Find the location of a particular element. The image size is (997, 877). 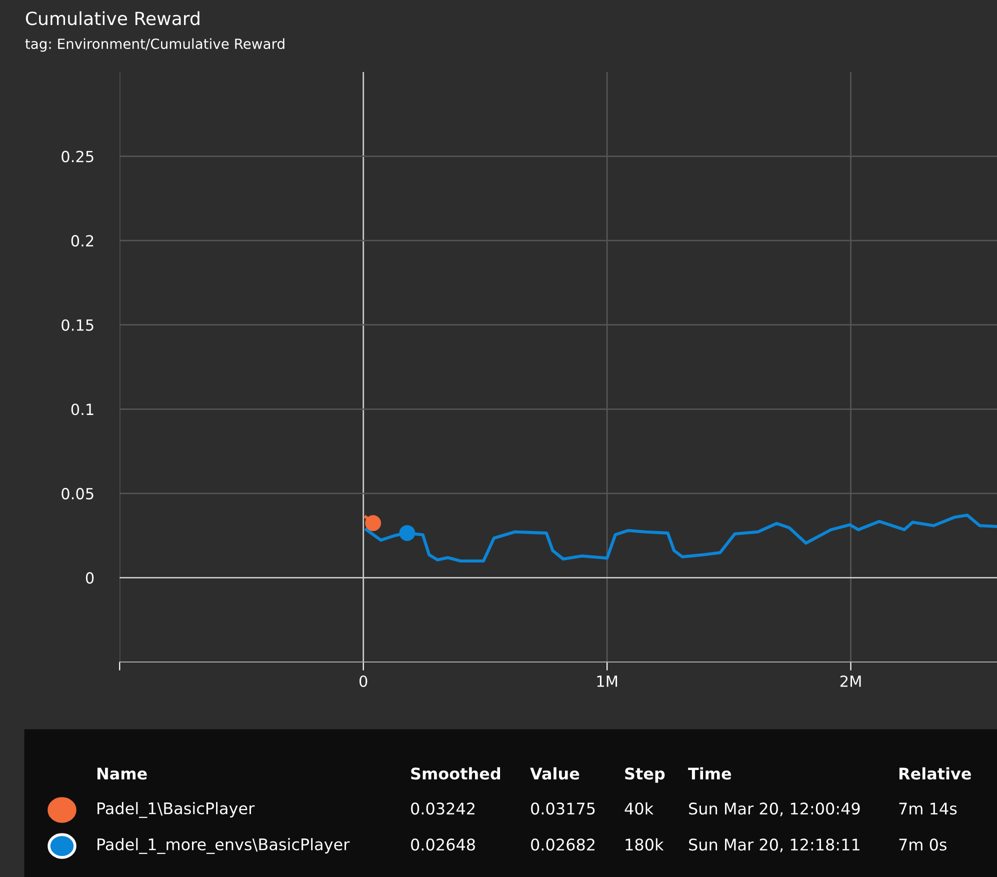

y-tick-label: 0.1 is located at coordinates (82, 410).